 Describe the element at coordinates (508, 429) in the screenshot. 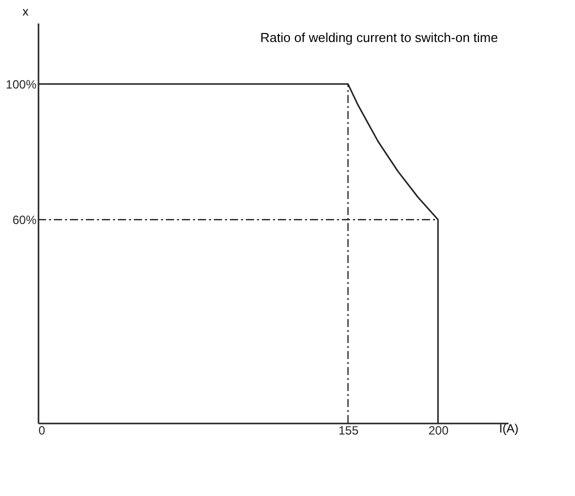

I see `x-axis-title: I(A)` at that location.